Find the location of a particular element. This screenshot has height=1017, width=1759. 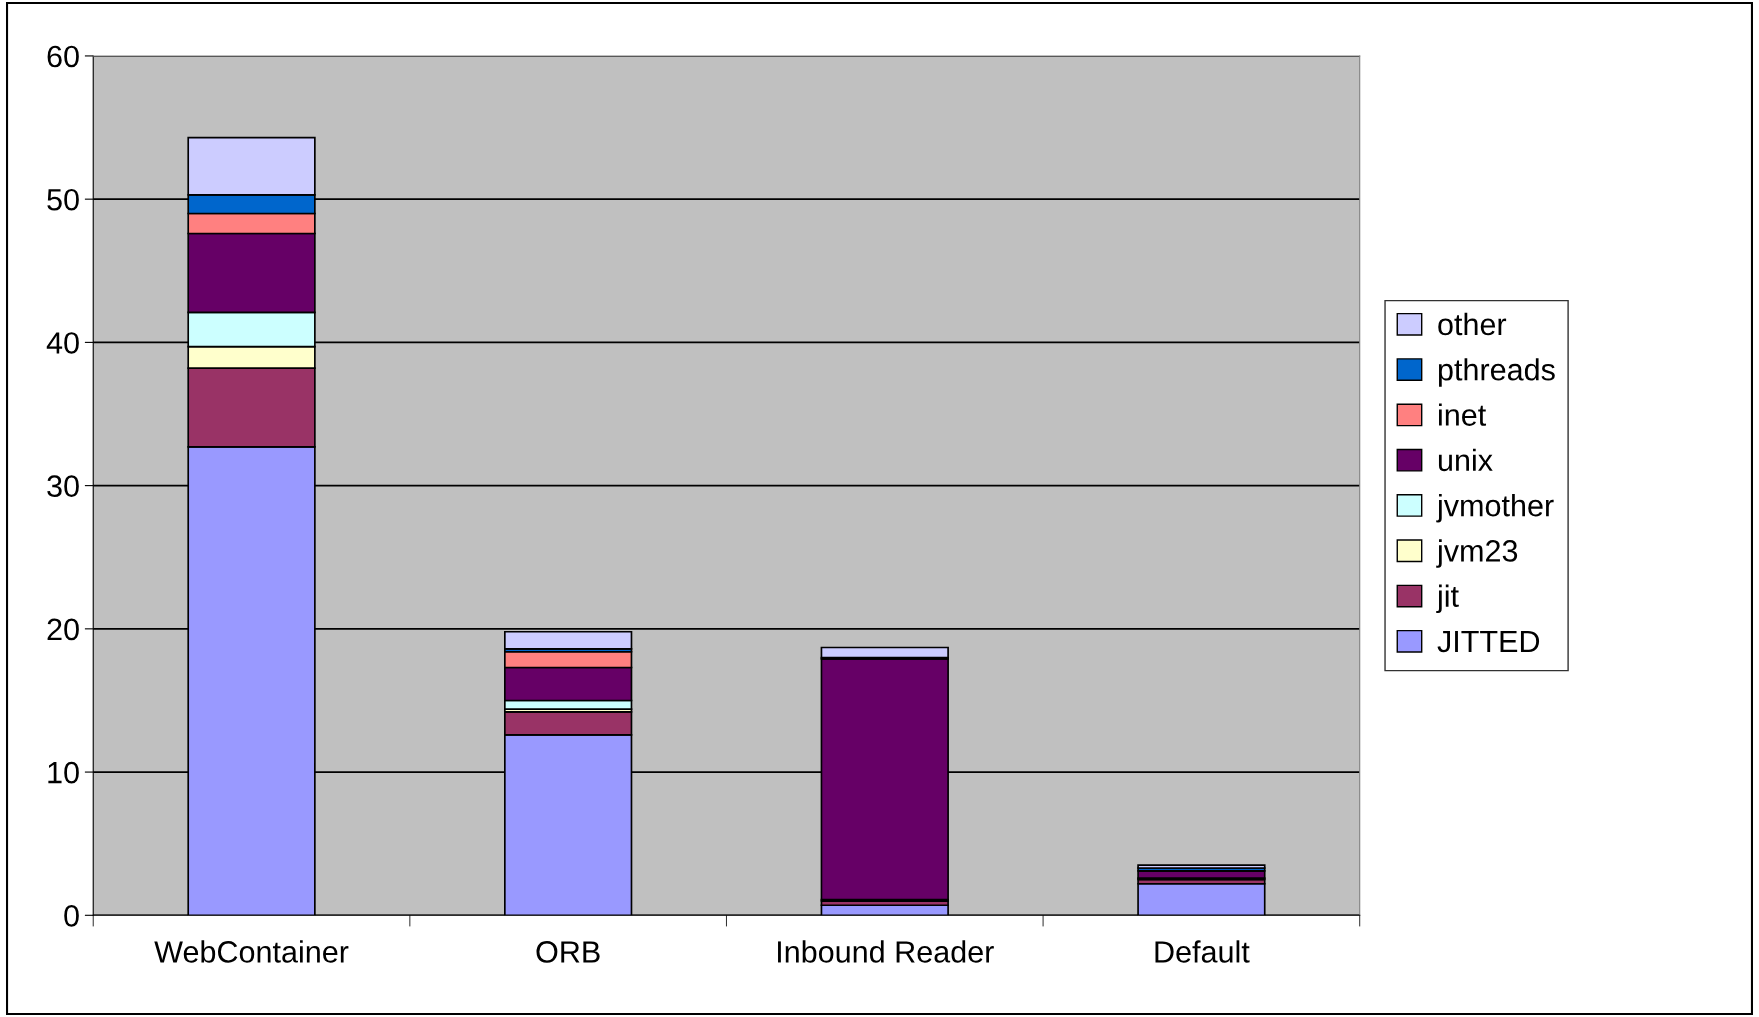

y-tick-label: 50 is located at coordinates (63, 199).